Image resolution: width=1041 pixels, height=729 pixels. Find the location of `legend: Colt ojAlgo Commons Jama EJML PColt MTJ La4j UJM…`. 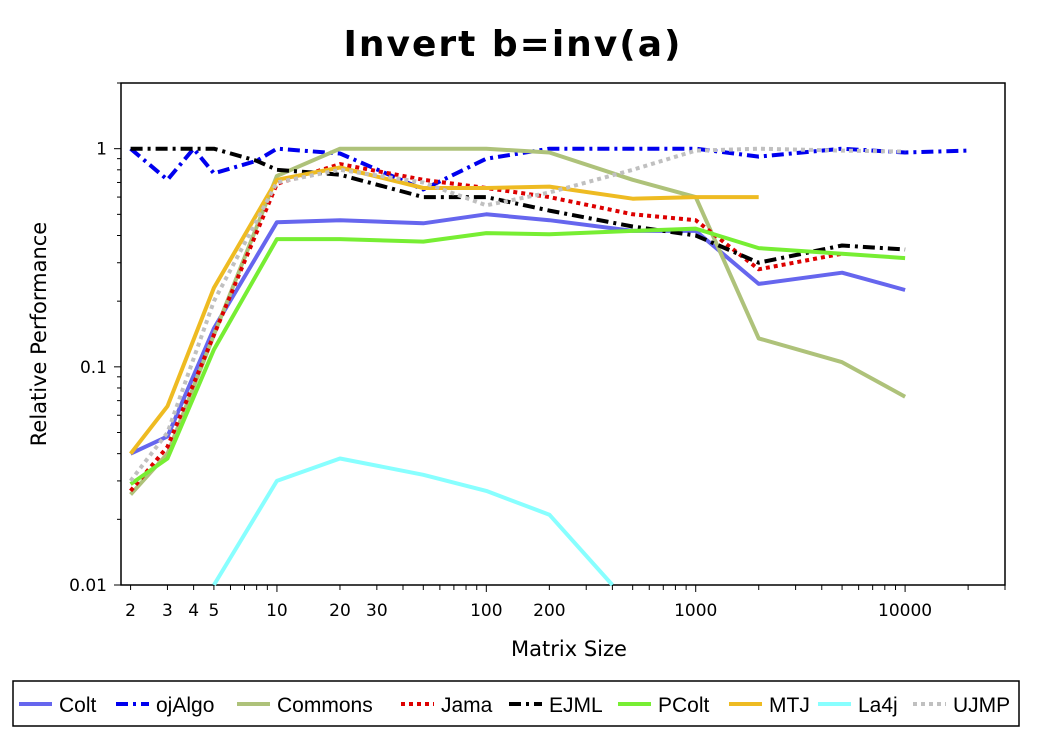

legend: Colt ojAlgo Commons Jama EJML PColt MTJ La4j UJM… is located at coordinates (516, 703).